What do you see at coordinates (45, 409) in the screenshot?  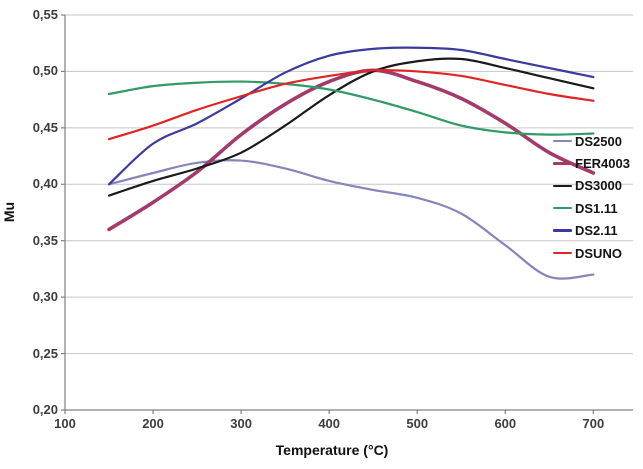 I see `y-tick-label: 0,20` at bounding box center [45, 409].